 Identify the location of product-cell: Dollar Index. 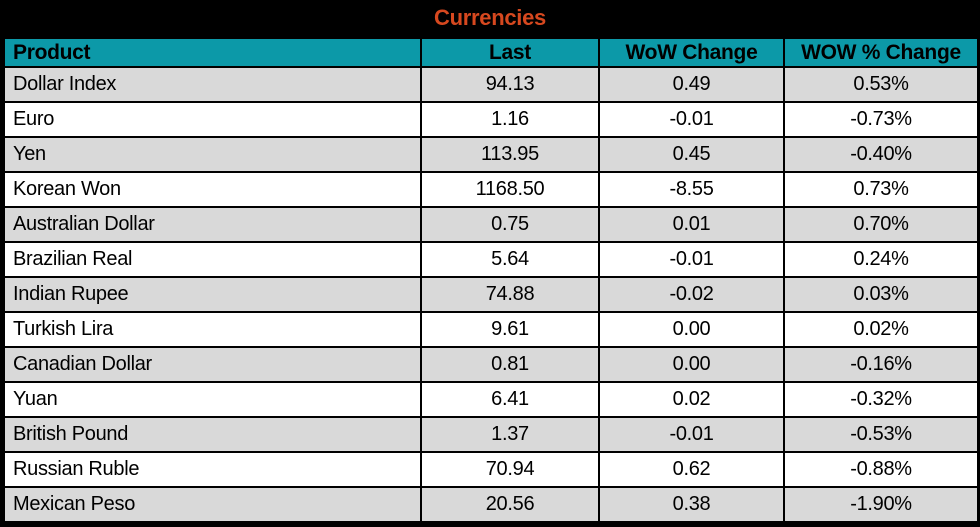
(212, 84).